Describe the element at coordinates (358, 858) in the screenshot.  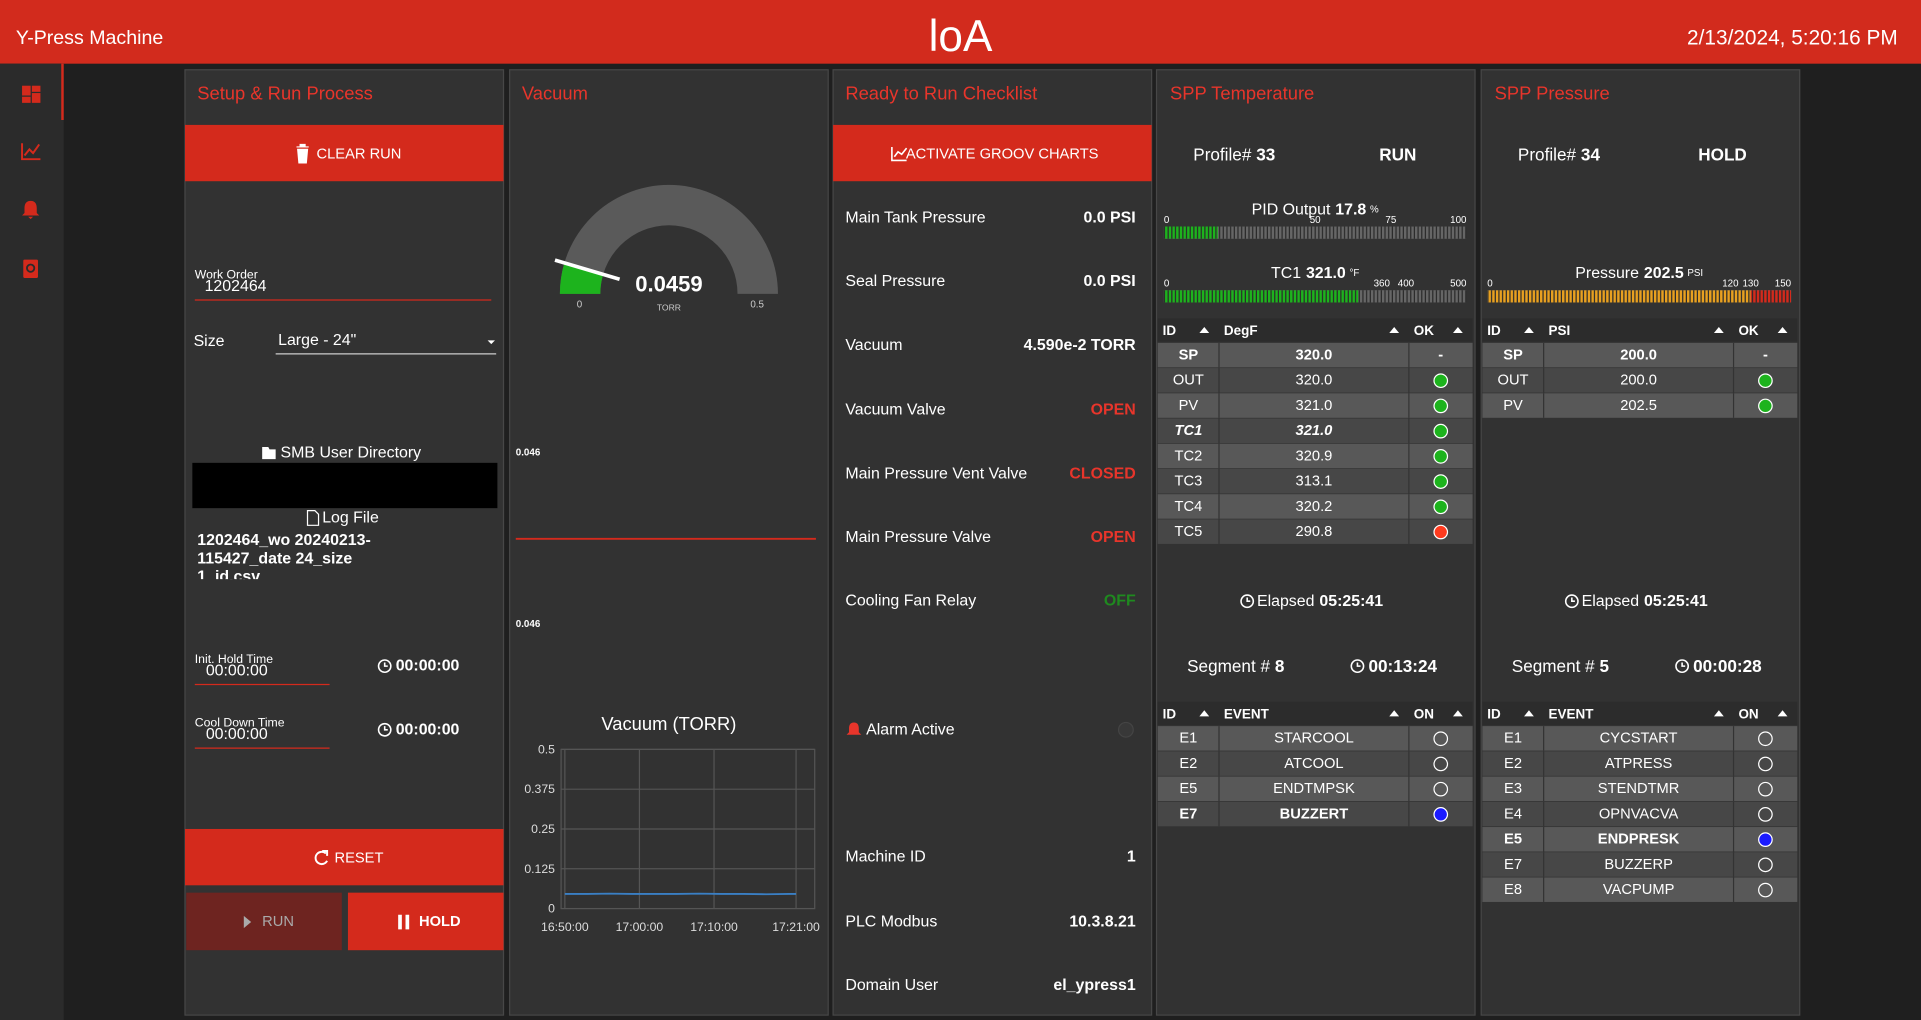
I see `button-label: RESET` at that location.